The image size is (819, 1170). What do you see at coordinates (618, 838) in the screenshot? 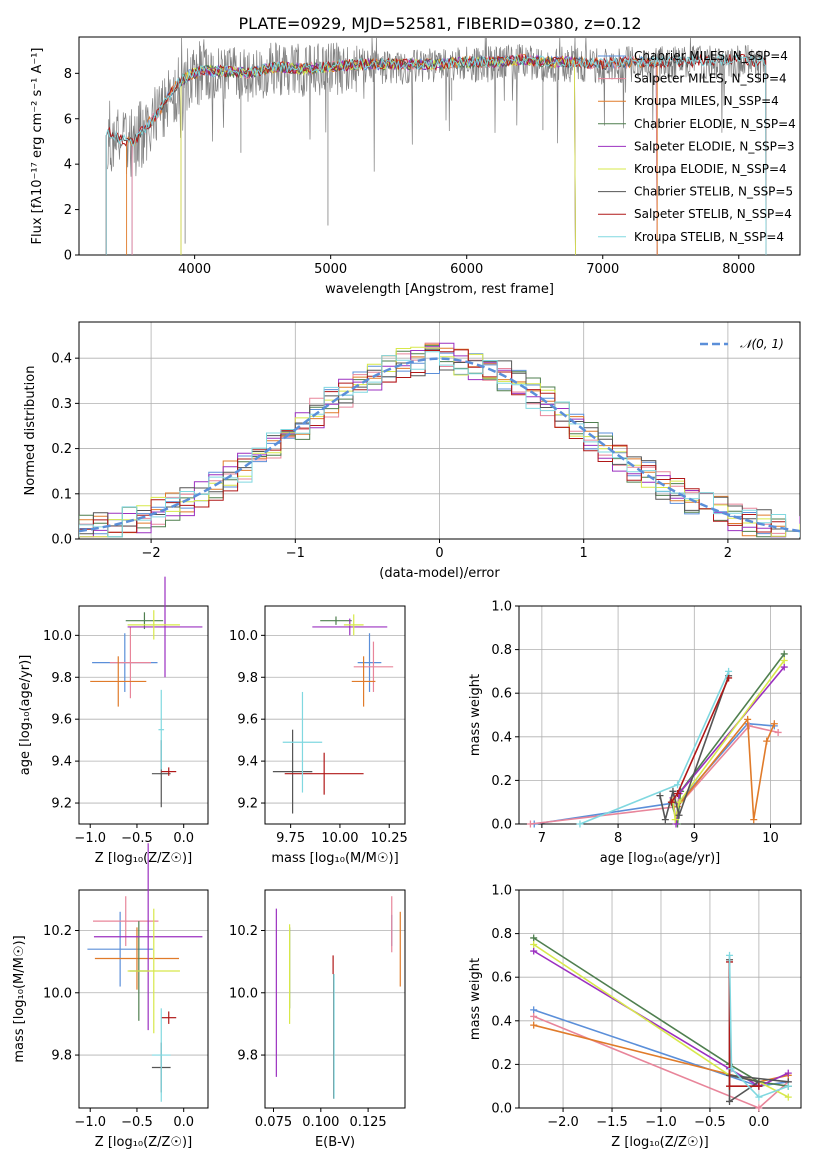
I see `x-tick-label: 8` at bounding box center [618, 838].